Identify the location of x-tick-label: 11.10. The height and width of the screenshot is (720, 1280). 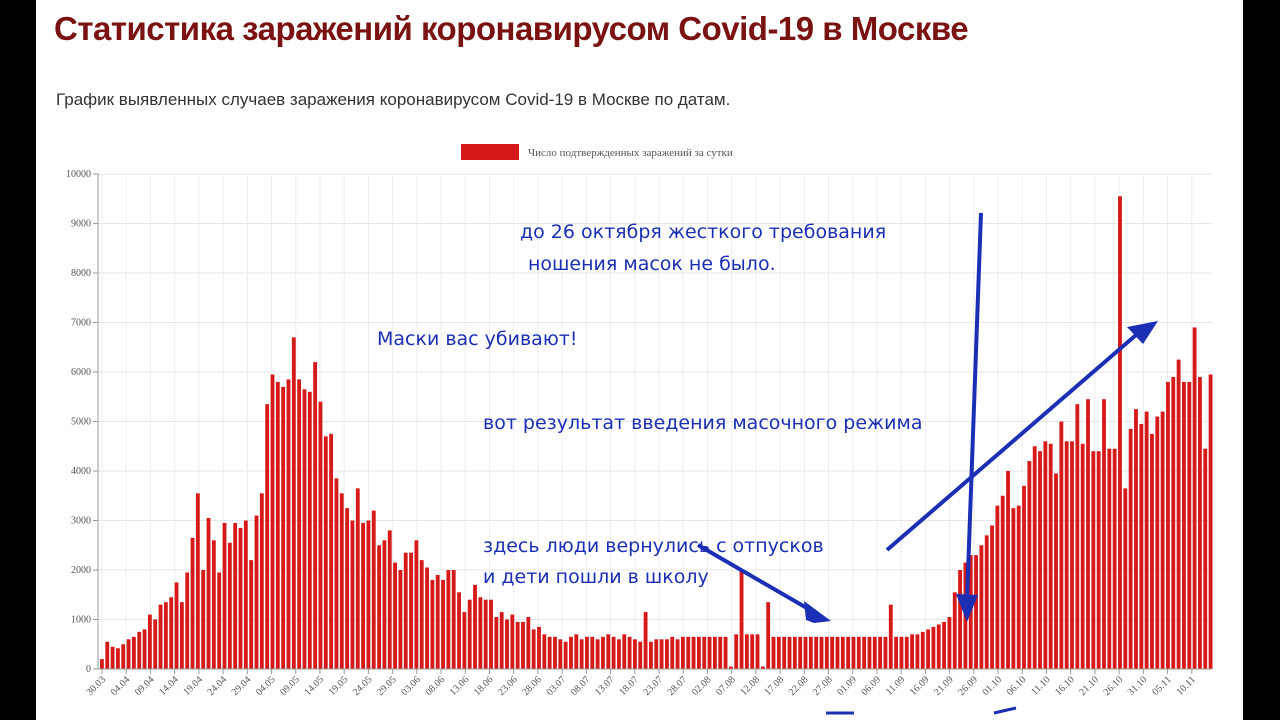
(1040, 685).